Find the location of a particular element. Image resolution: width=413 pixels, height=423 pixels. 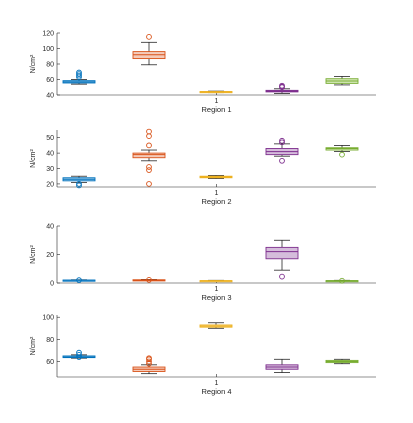

x-axis-label: Region 2 is located at coordinates (216, 201).